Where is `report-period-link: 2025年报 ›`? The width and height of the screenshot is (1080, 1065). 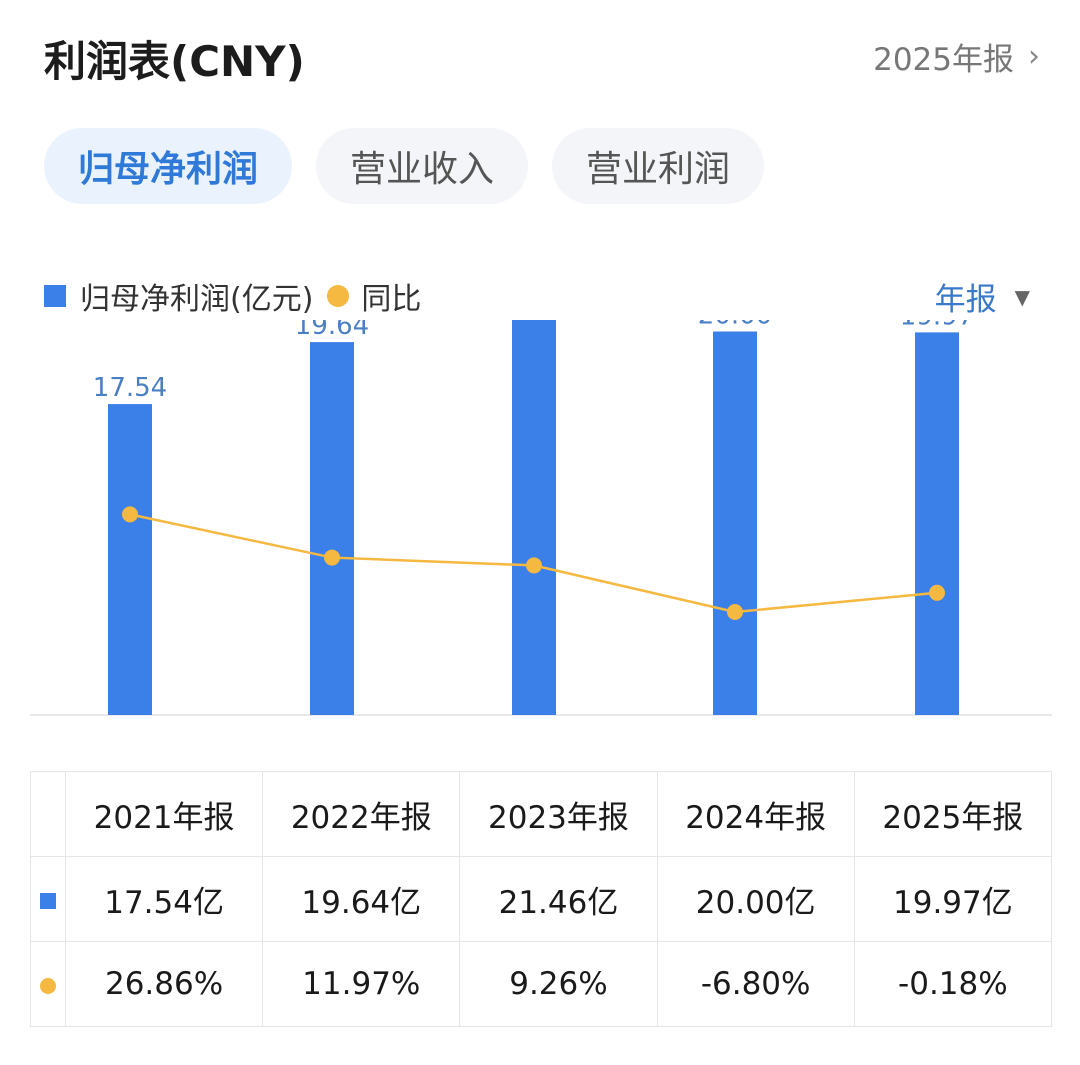 report-period-link: 2025年报 › is located at coordinates (956, 56).